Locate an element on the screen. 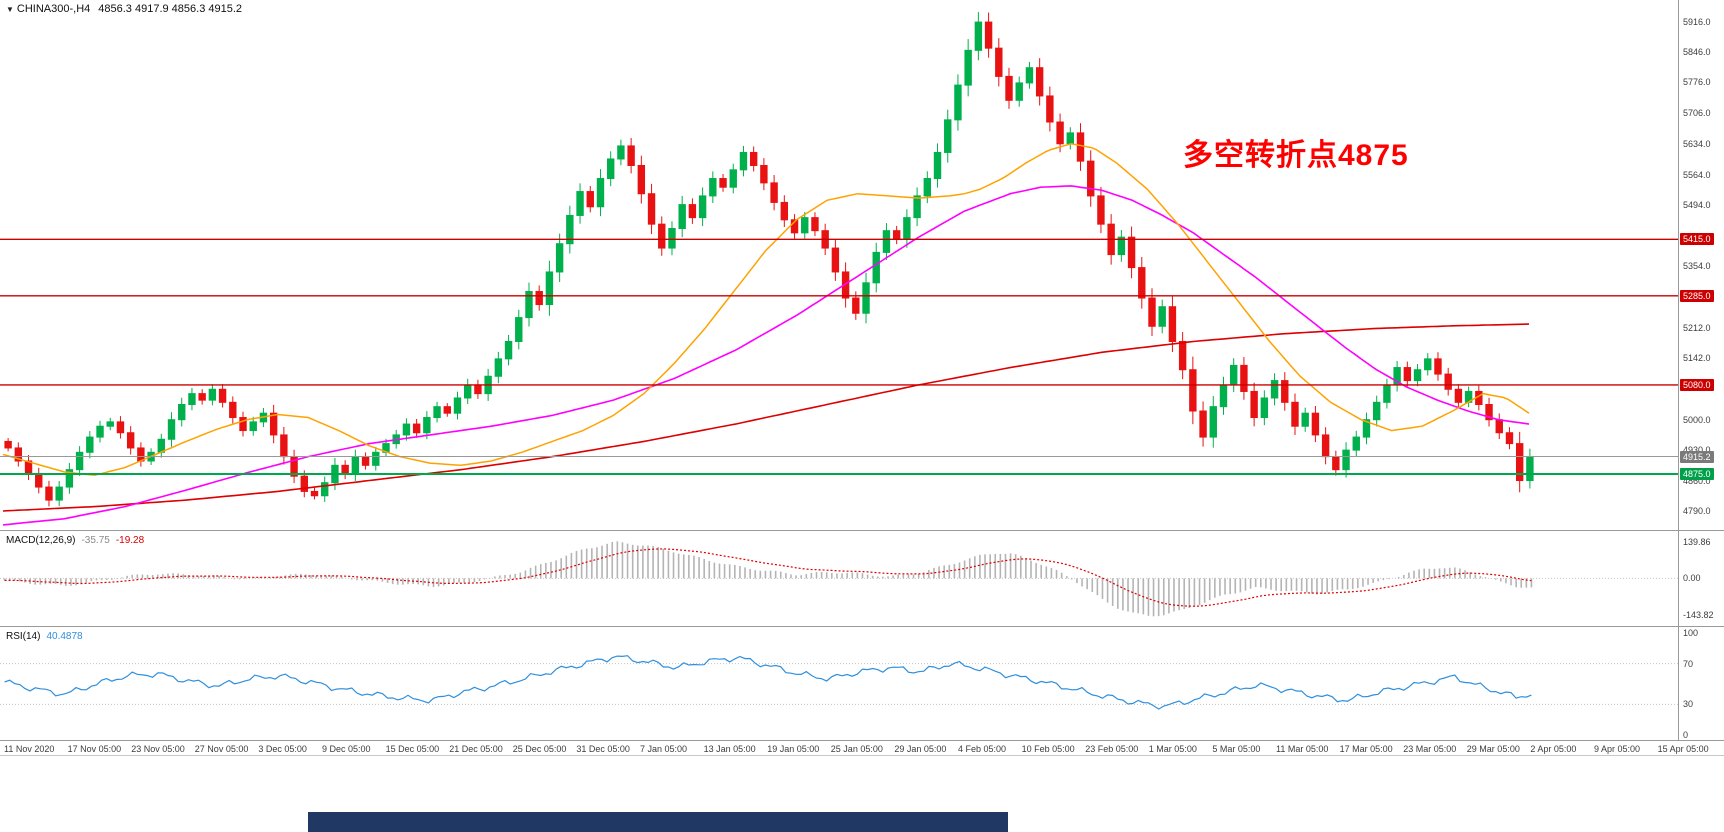 This screenshot has height=832, width=1724. time-label: 13 Jan 05:00 is located at coordinates (729, 749).